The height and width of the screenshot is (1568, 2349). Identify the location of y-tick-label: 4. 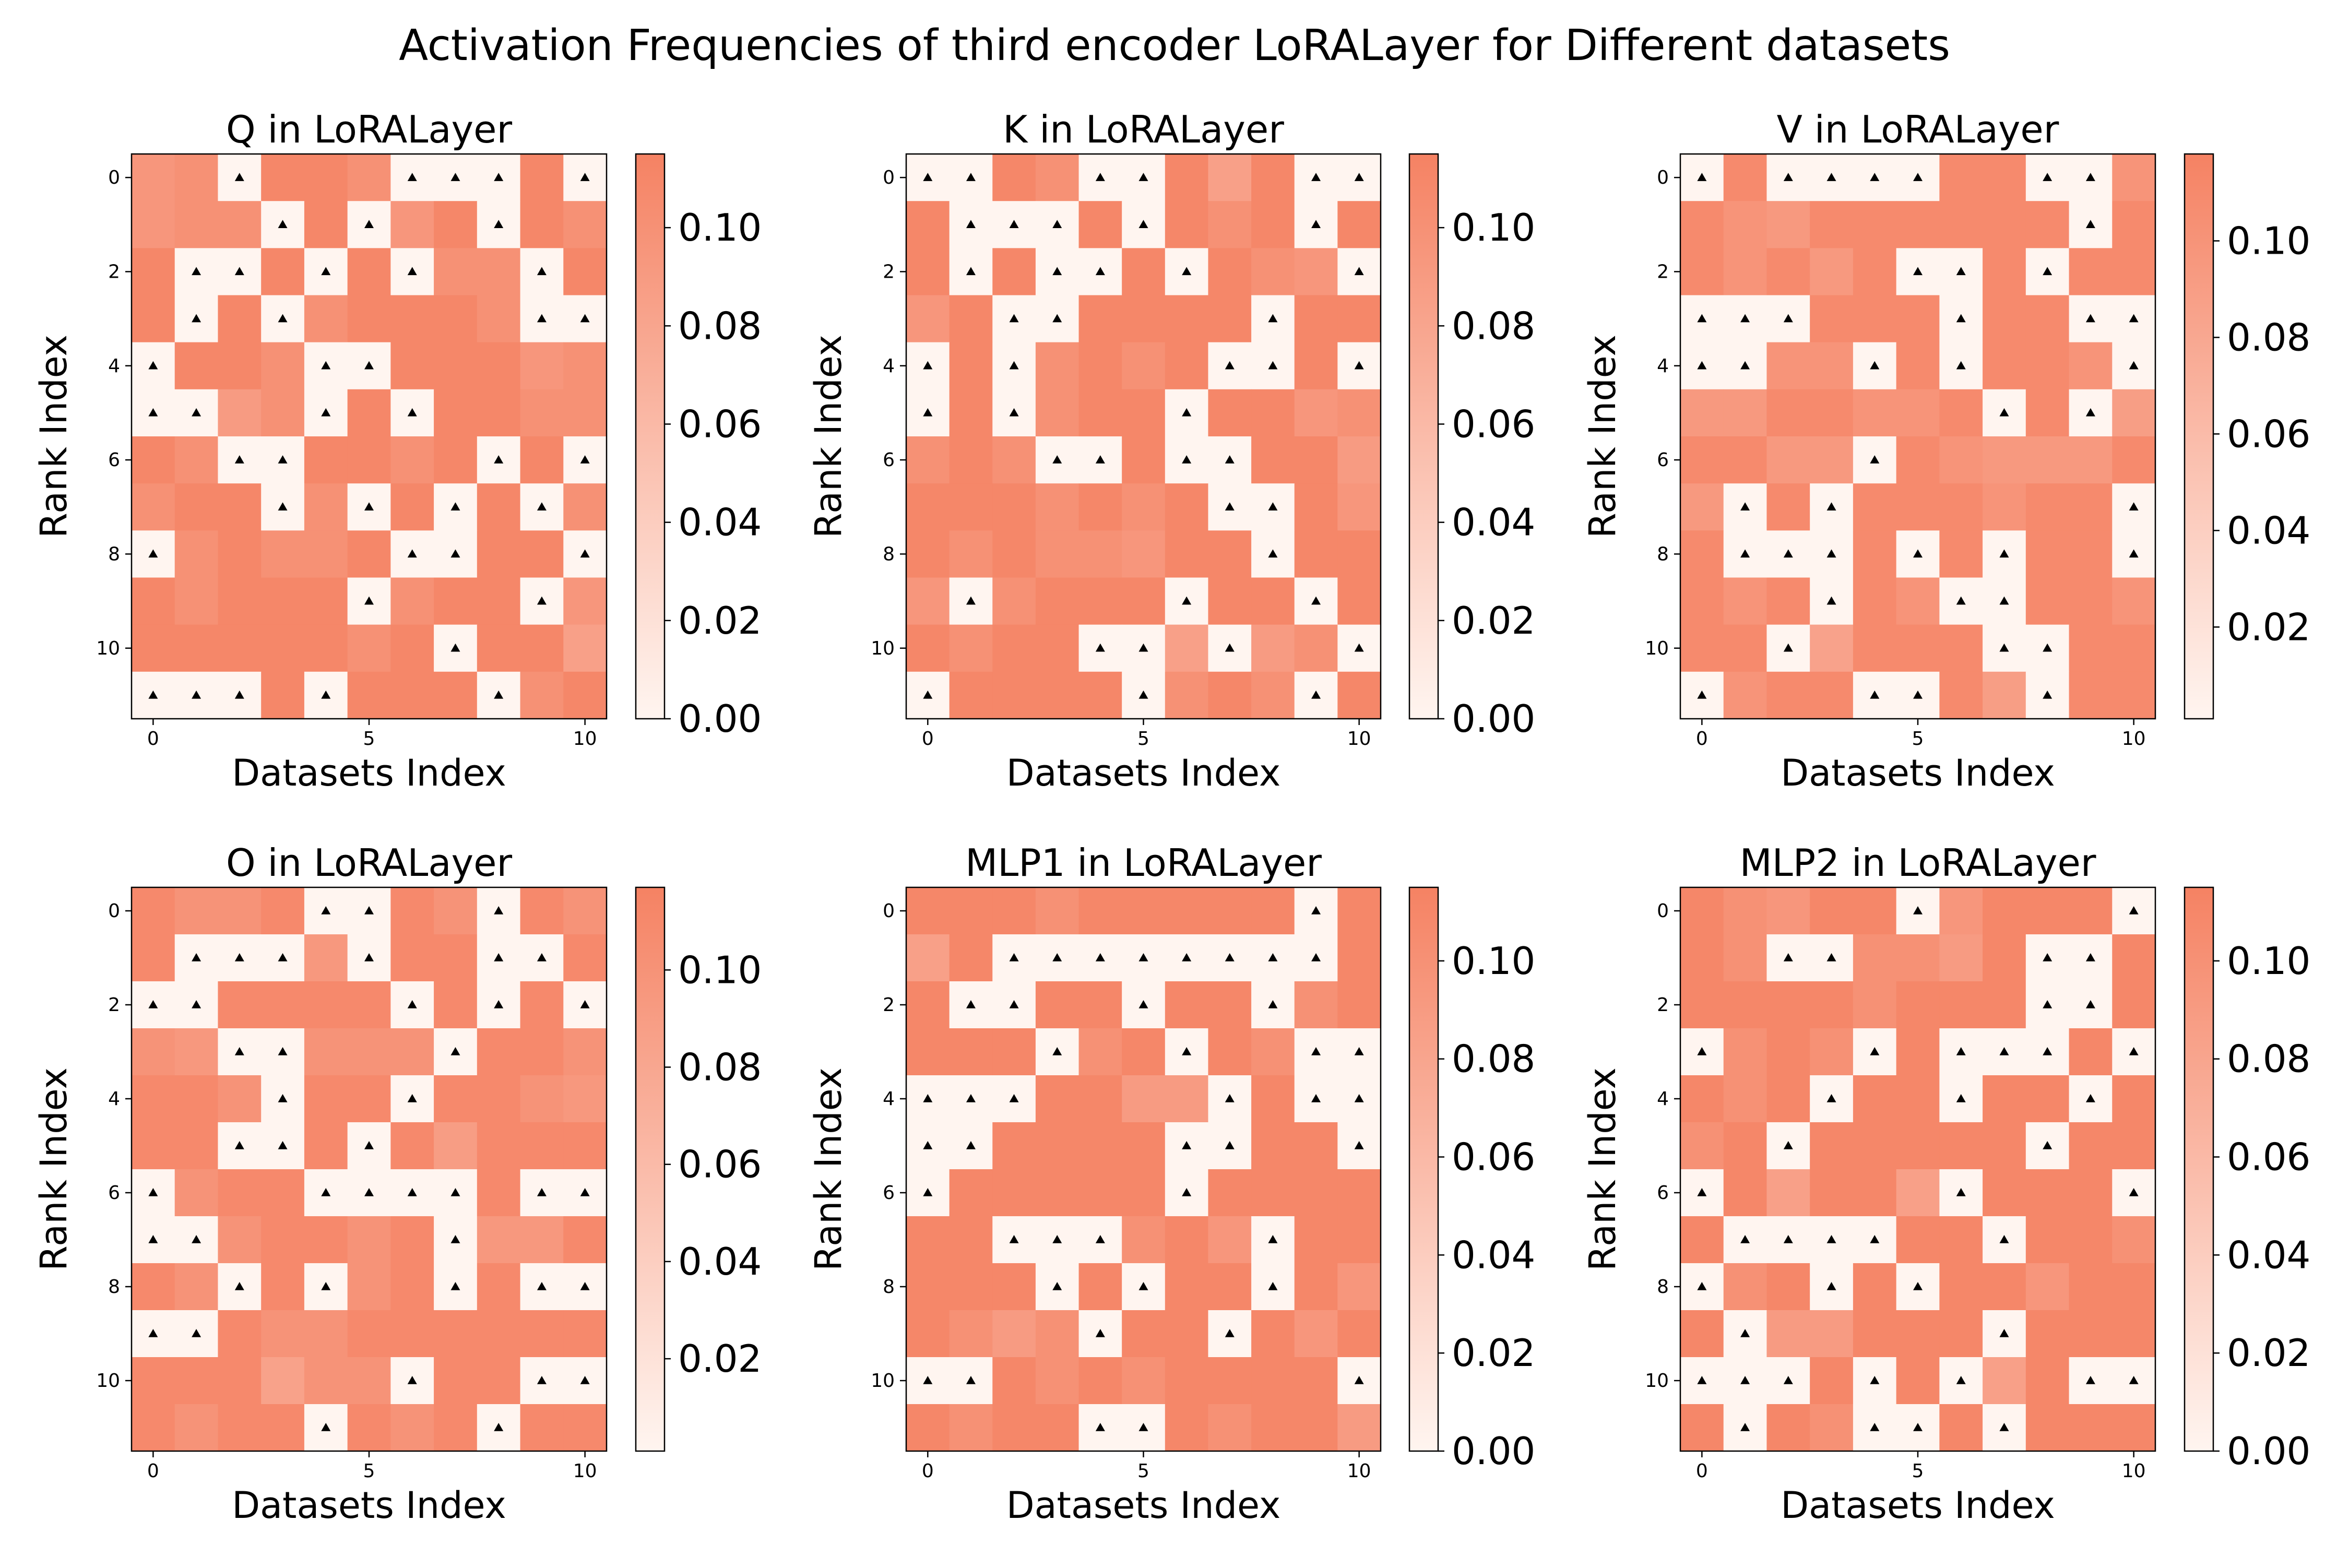
(114, 366).